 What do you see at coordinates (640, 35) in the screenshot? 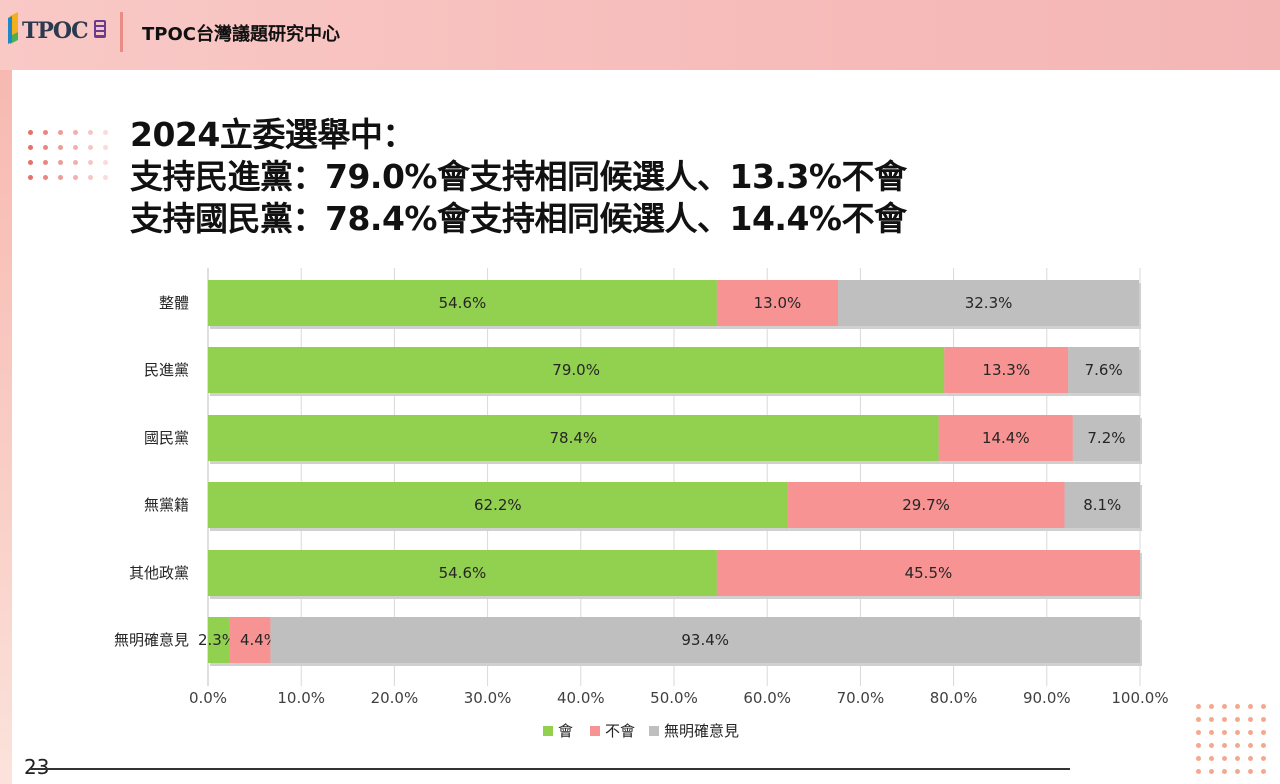
I see `header-bar: TPOC TPOC台灣議題研究中心` at bounding box center [640, 35].